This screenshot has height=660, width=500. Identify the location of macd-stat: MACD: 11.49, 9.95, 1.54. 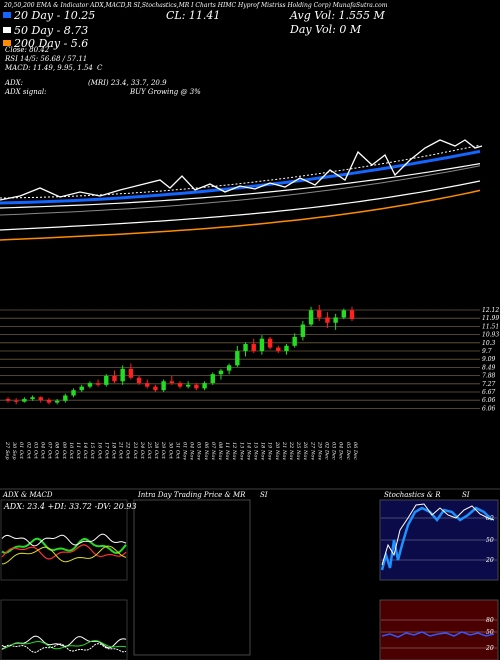
(49, 68).